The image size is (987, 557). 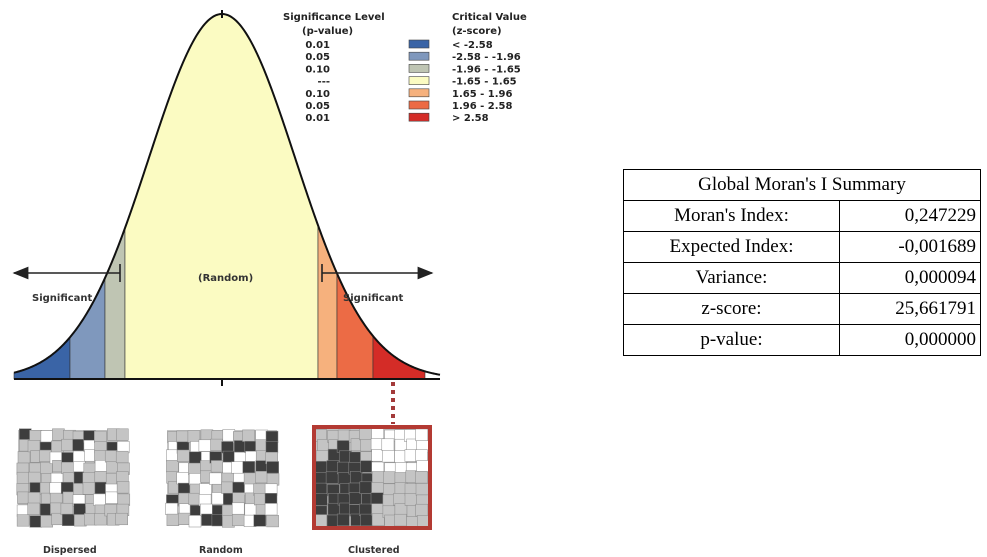 What do you see at coordinates (70, 550) in the screenshot?
I see `pattern-dispersed-label: Dispersed` at bounding box center [70, 550].